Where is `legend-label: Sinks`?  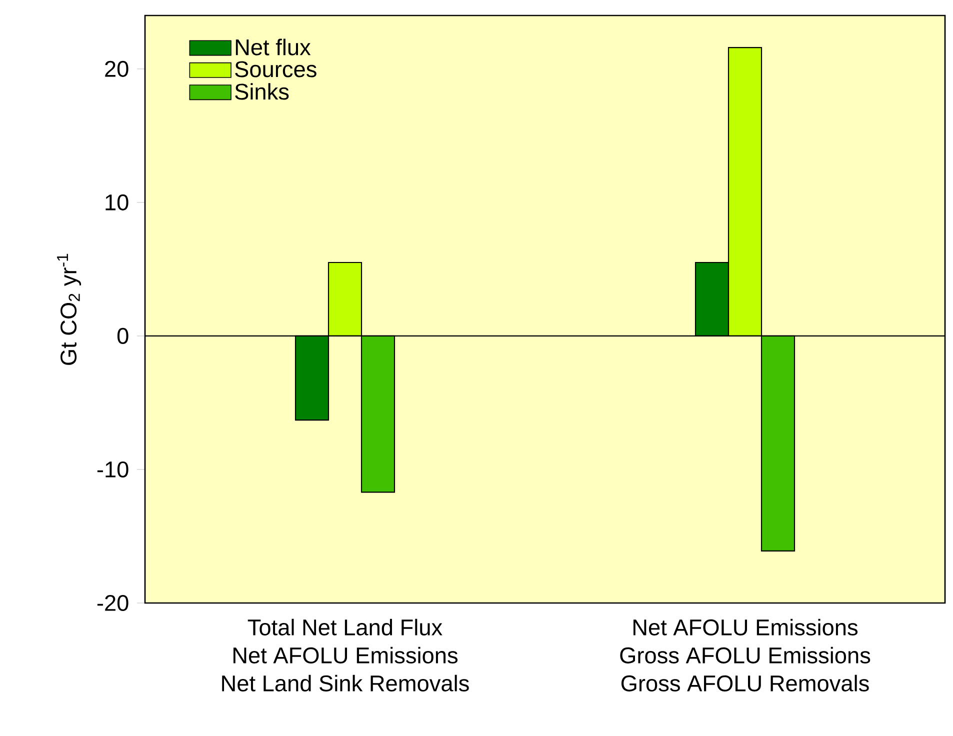
legend-label: Sinks is located at coordinates (262, 91).